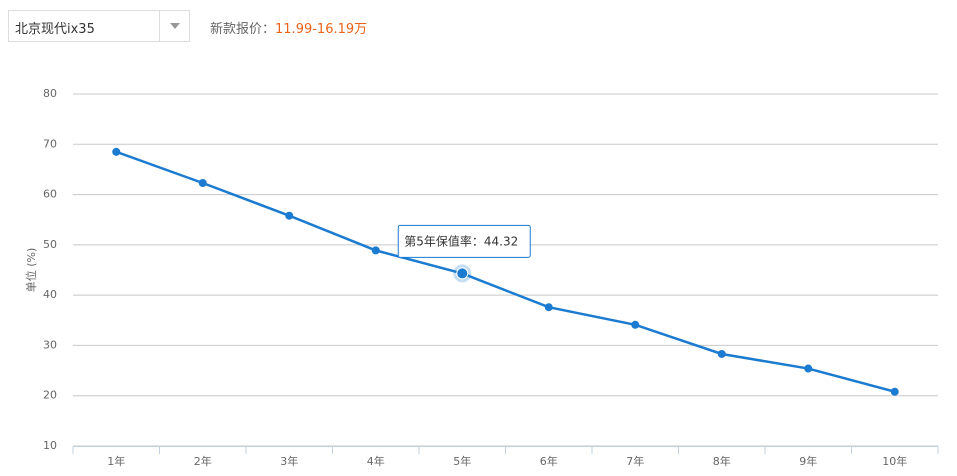 This screenshot has width=957, height=476. Describe the element at coordinates (808, 461) in the screenshot. I see `x-tick-label: 9年` at that location.